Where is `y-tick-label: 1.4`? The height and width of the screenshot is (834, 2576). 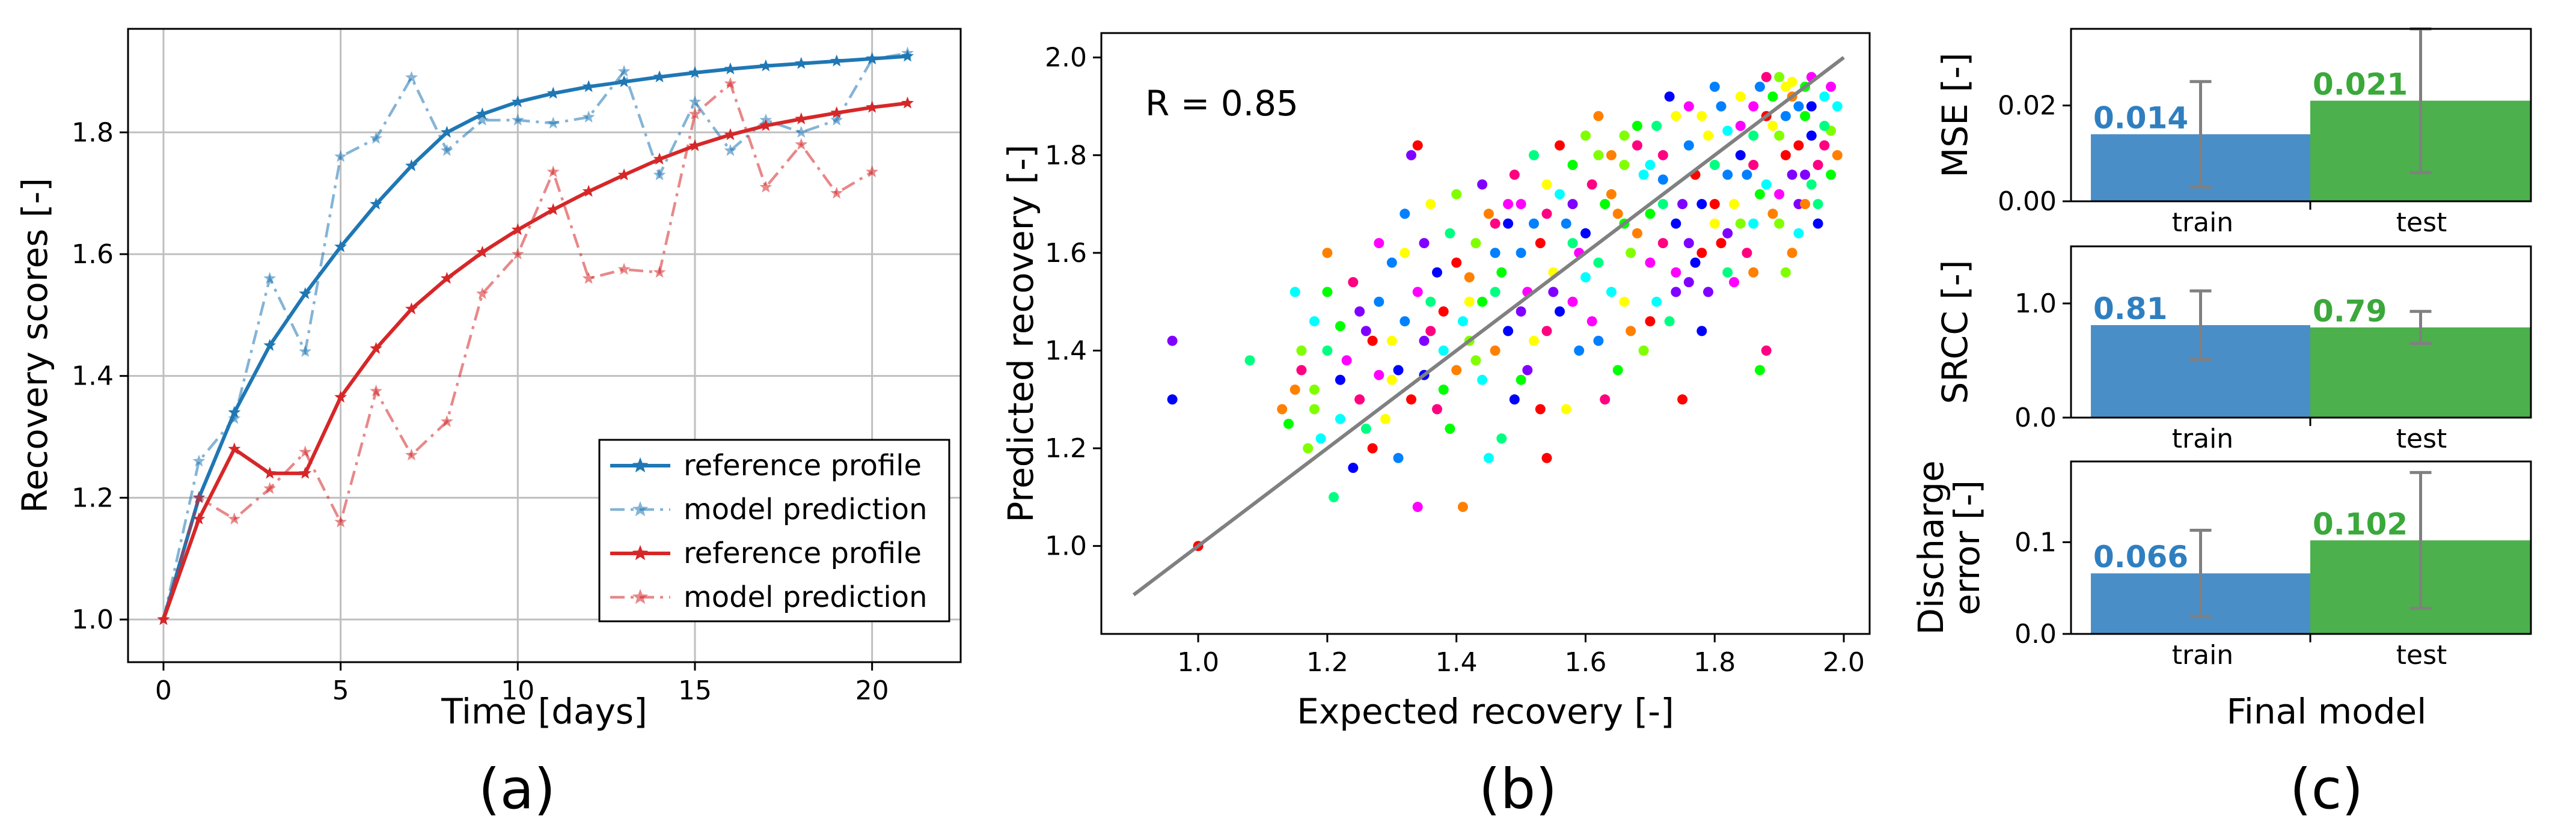
y-tick-label: 1.4 is located at coordinates (1066, 350).